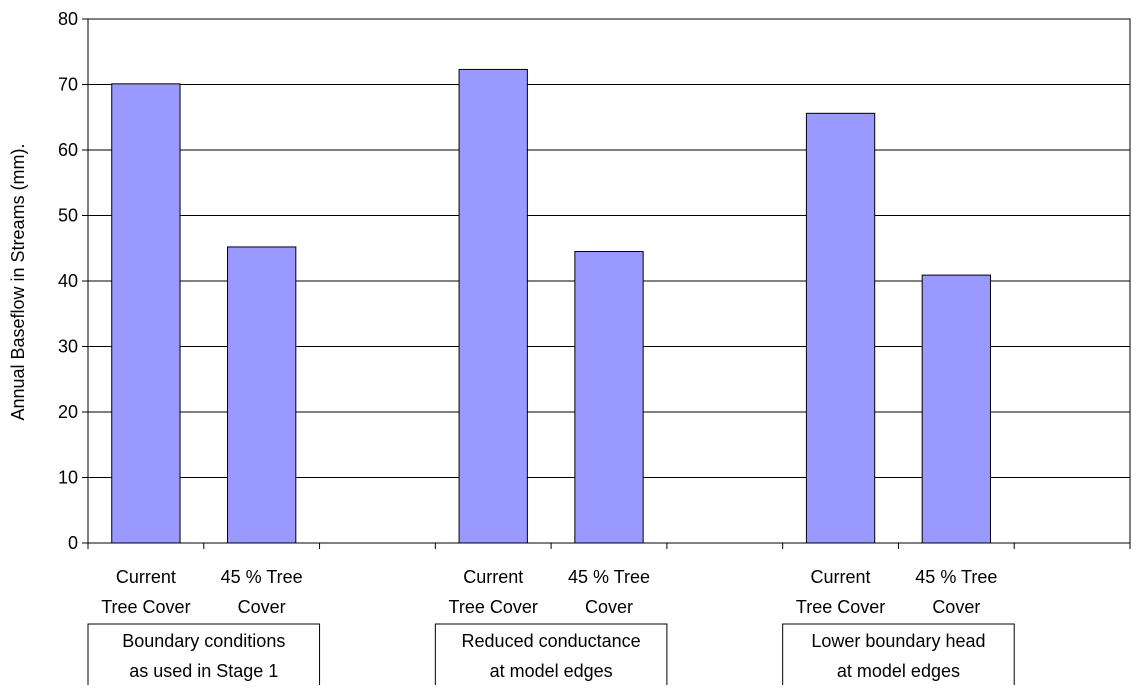 Image resolution: width=1138 pixels, height=690 pixels. Describe the element at coordinates (68, 19) in the screenshot. I see `y-tick-label: 80` at that location.